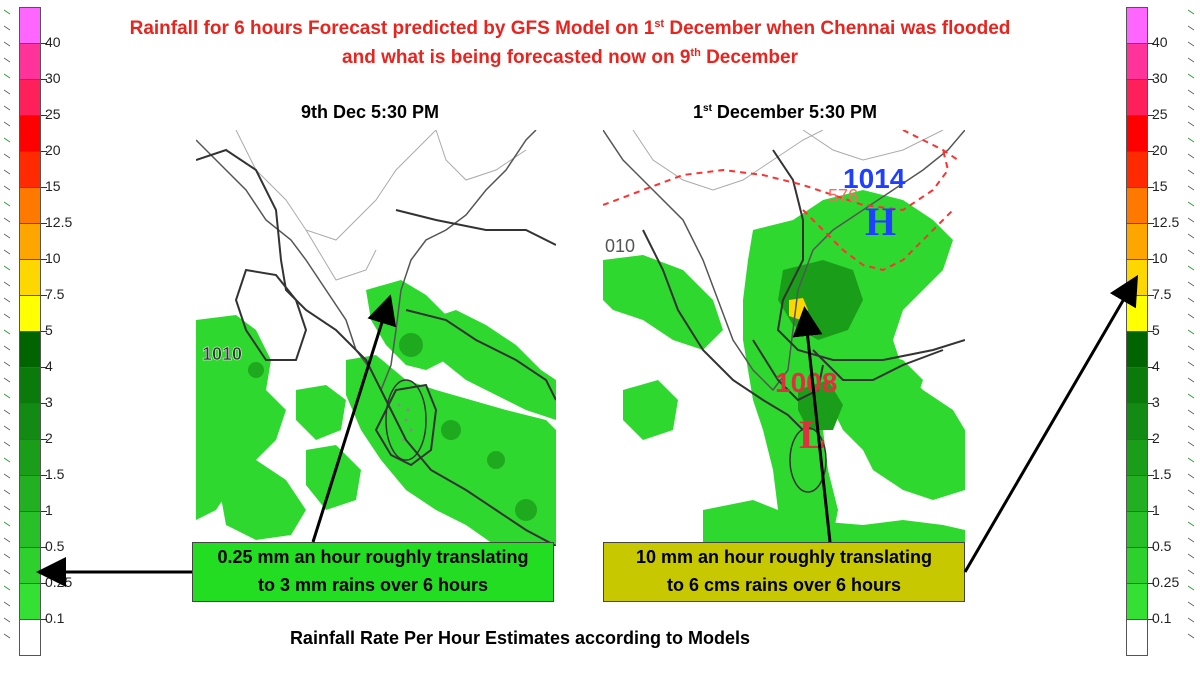 Image resolution: width=1200 pixels, height=675 pixels. What do you see at coordinates (806, 382) in the screenshot?
I see `low-pressure-value: 1008` at bounding box center [806, 382].